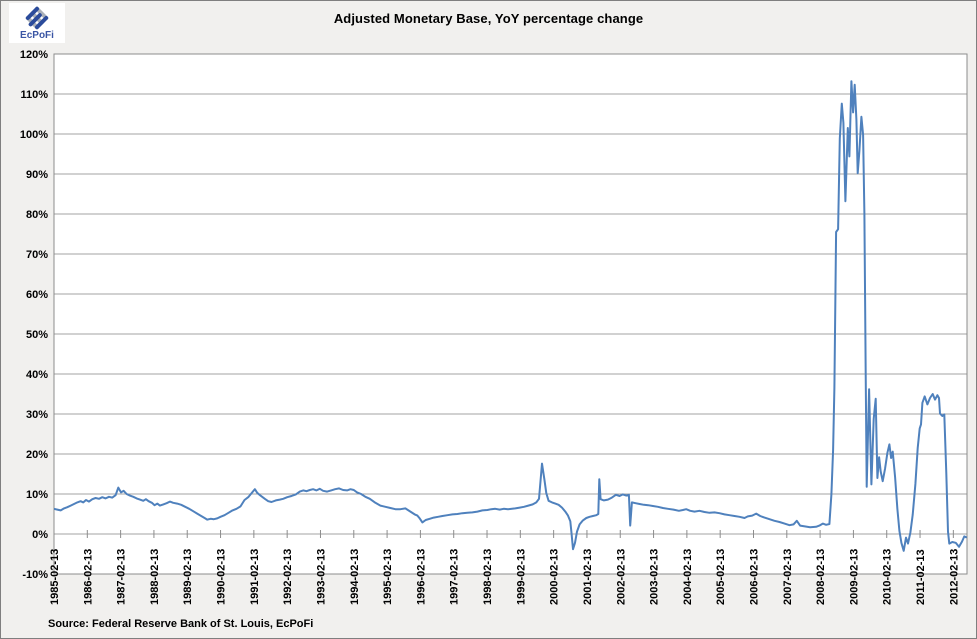 This screenshot has width=977, height=639. Describe the element at coordinates (655, 577) in the screenshot. I see `x-axis-label: 2003-02-13` at that location.